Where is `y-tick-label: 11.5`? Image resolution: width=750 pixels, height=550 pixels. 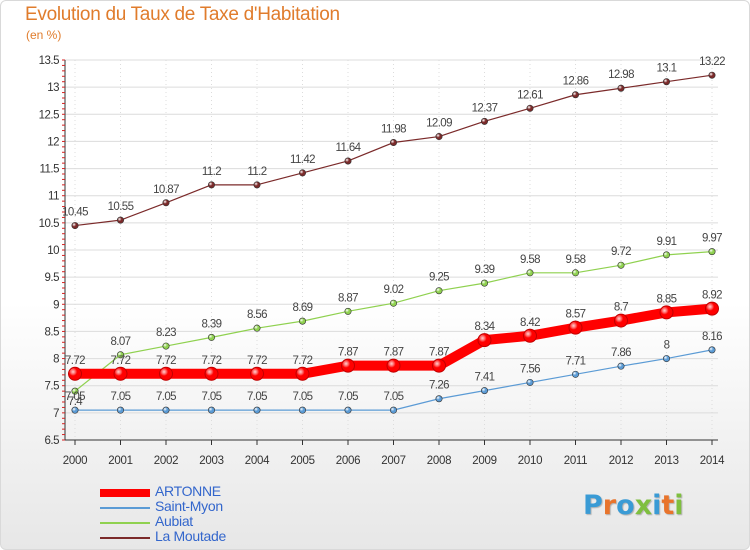
y-tick-label: 11.5 is located at coordinates (49, 170).